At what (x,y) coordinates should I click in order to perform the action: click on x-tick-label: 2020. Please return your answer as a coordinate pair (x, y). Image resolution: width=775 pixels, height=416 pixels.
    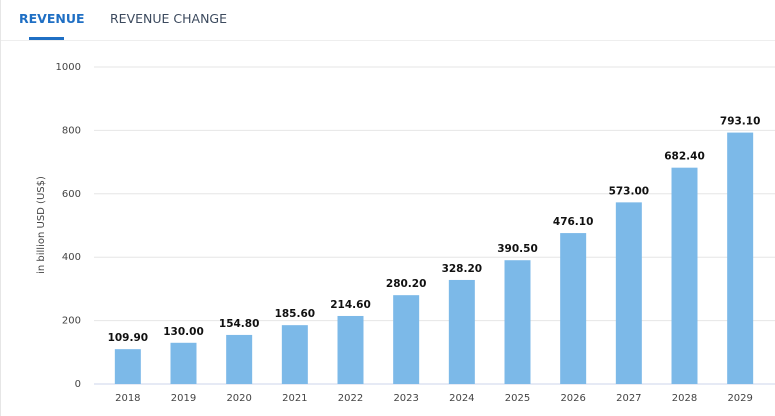
    Looking at the image, I should click on (238, 398).